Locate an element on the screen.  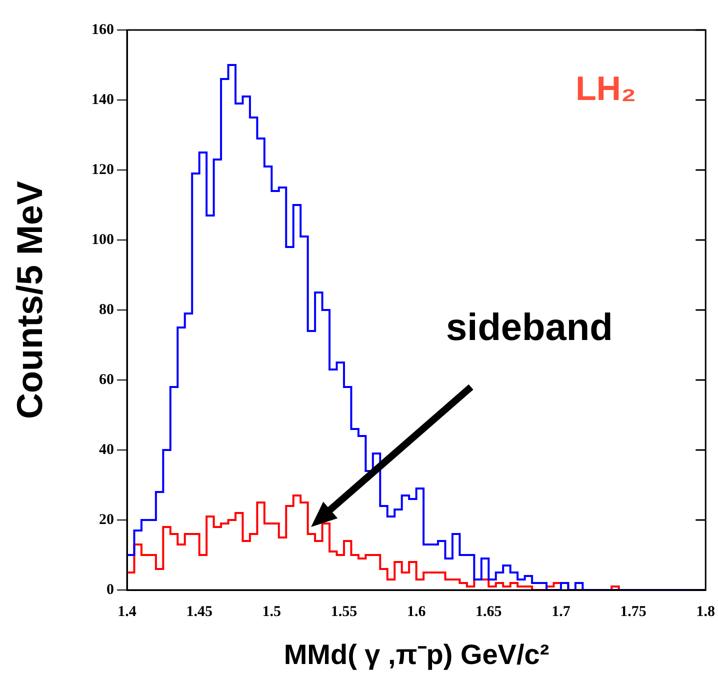
annotation: sideband is located at coordinates (529, 328).